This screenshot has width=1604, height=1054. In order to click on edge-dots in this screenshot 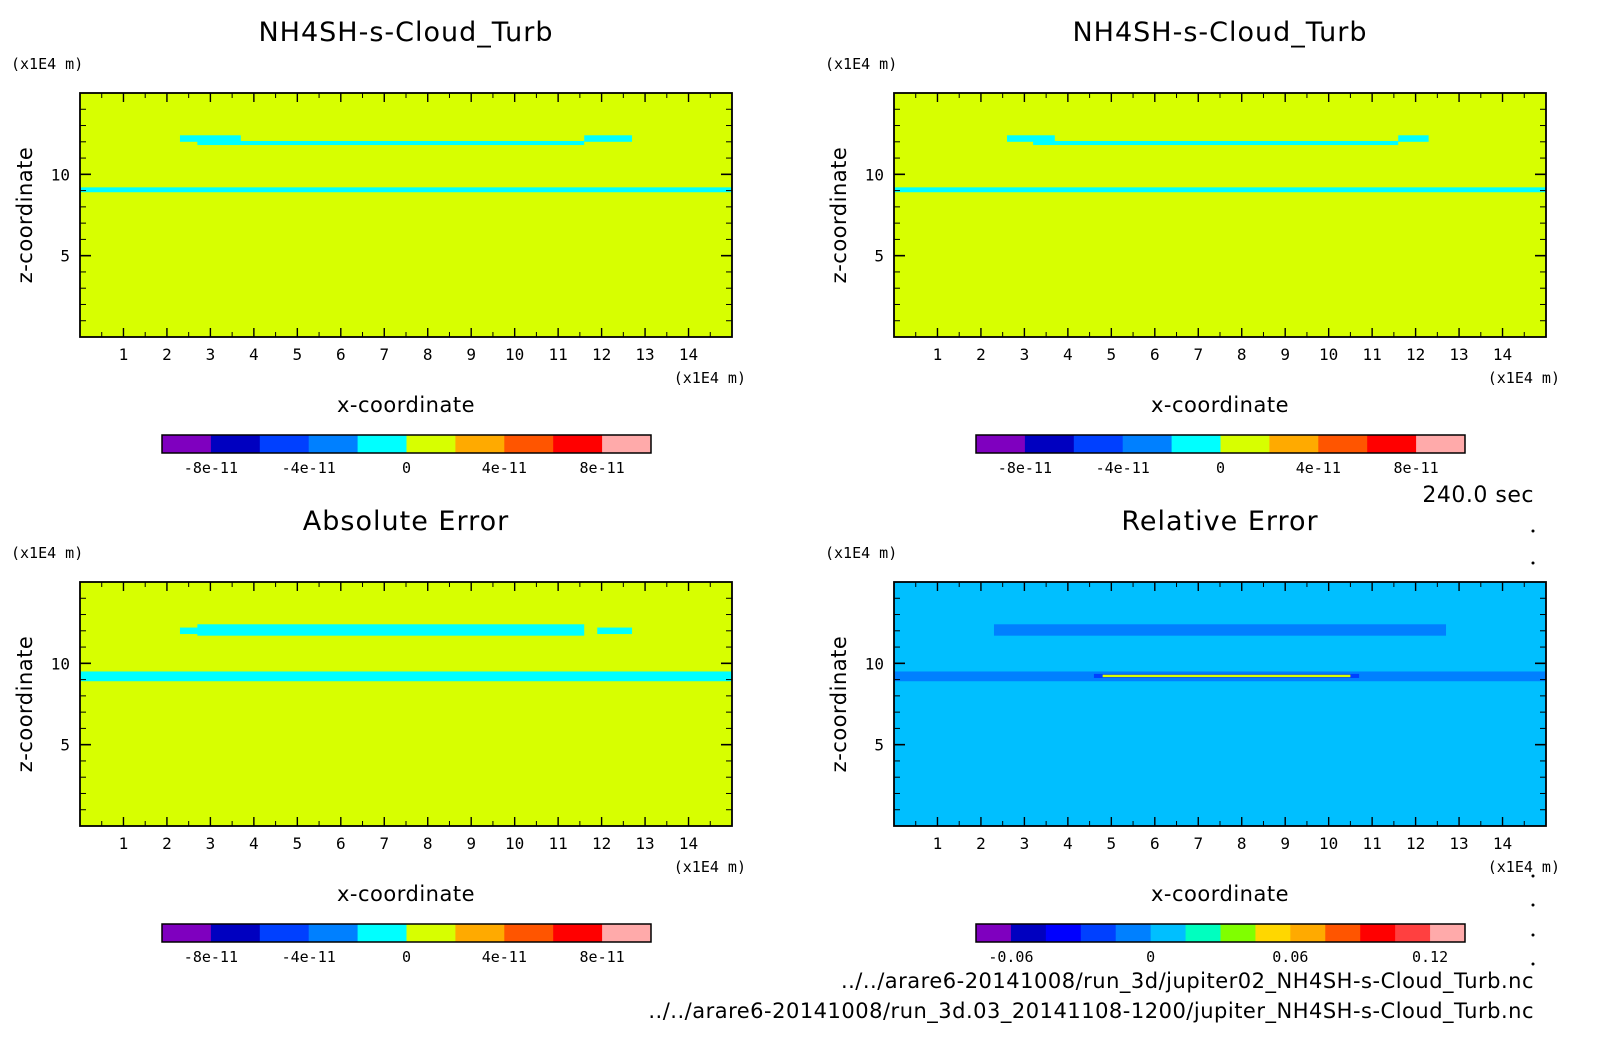, I will do `click(1533, 747)`.